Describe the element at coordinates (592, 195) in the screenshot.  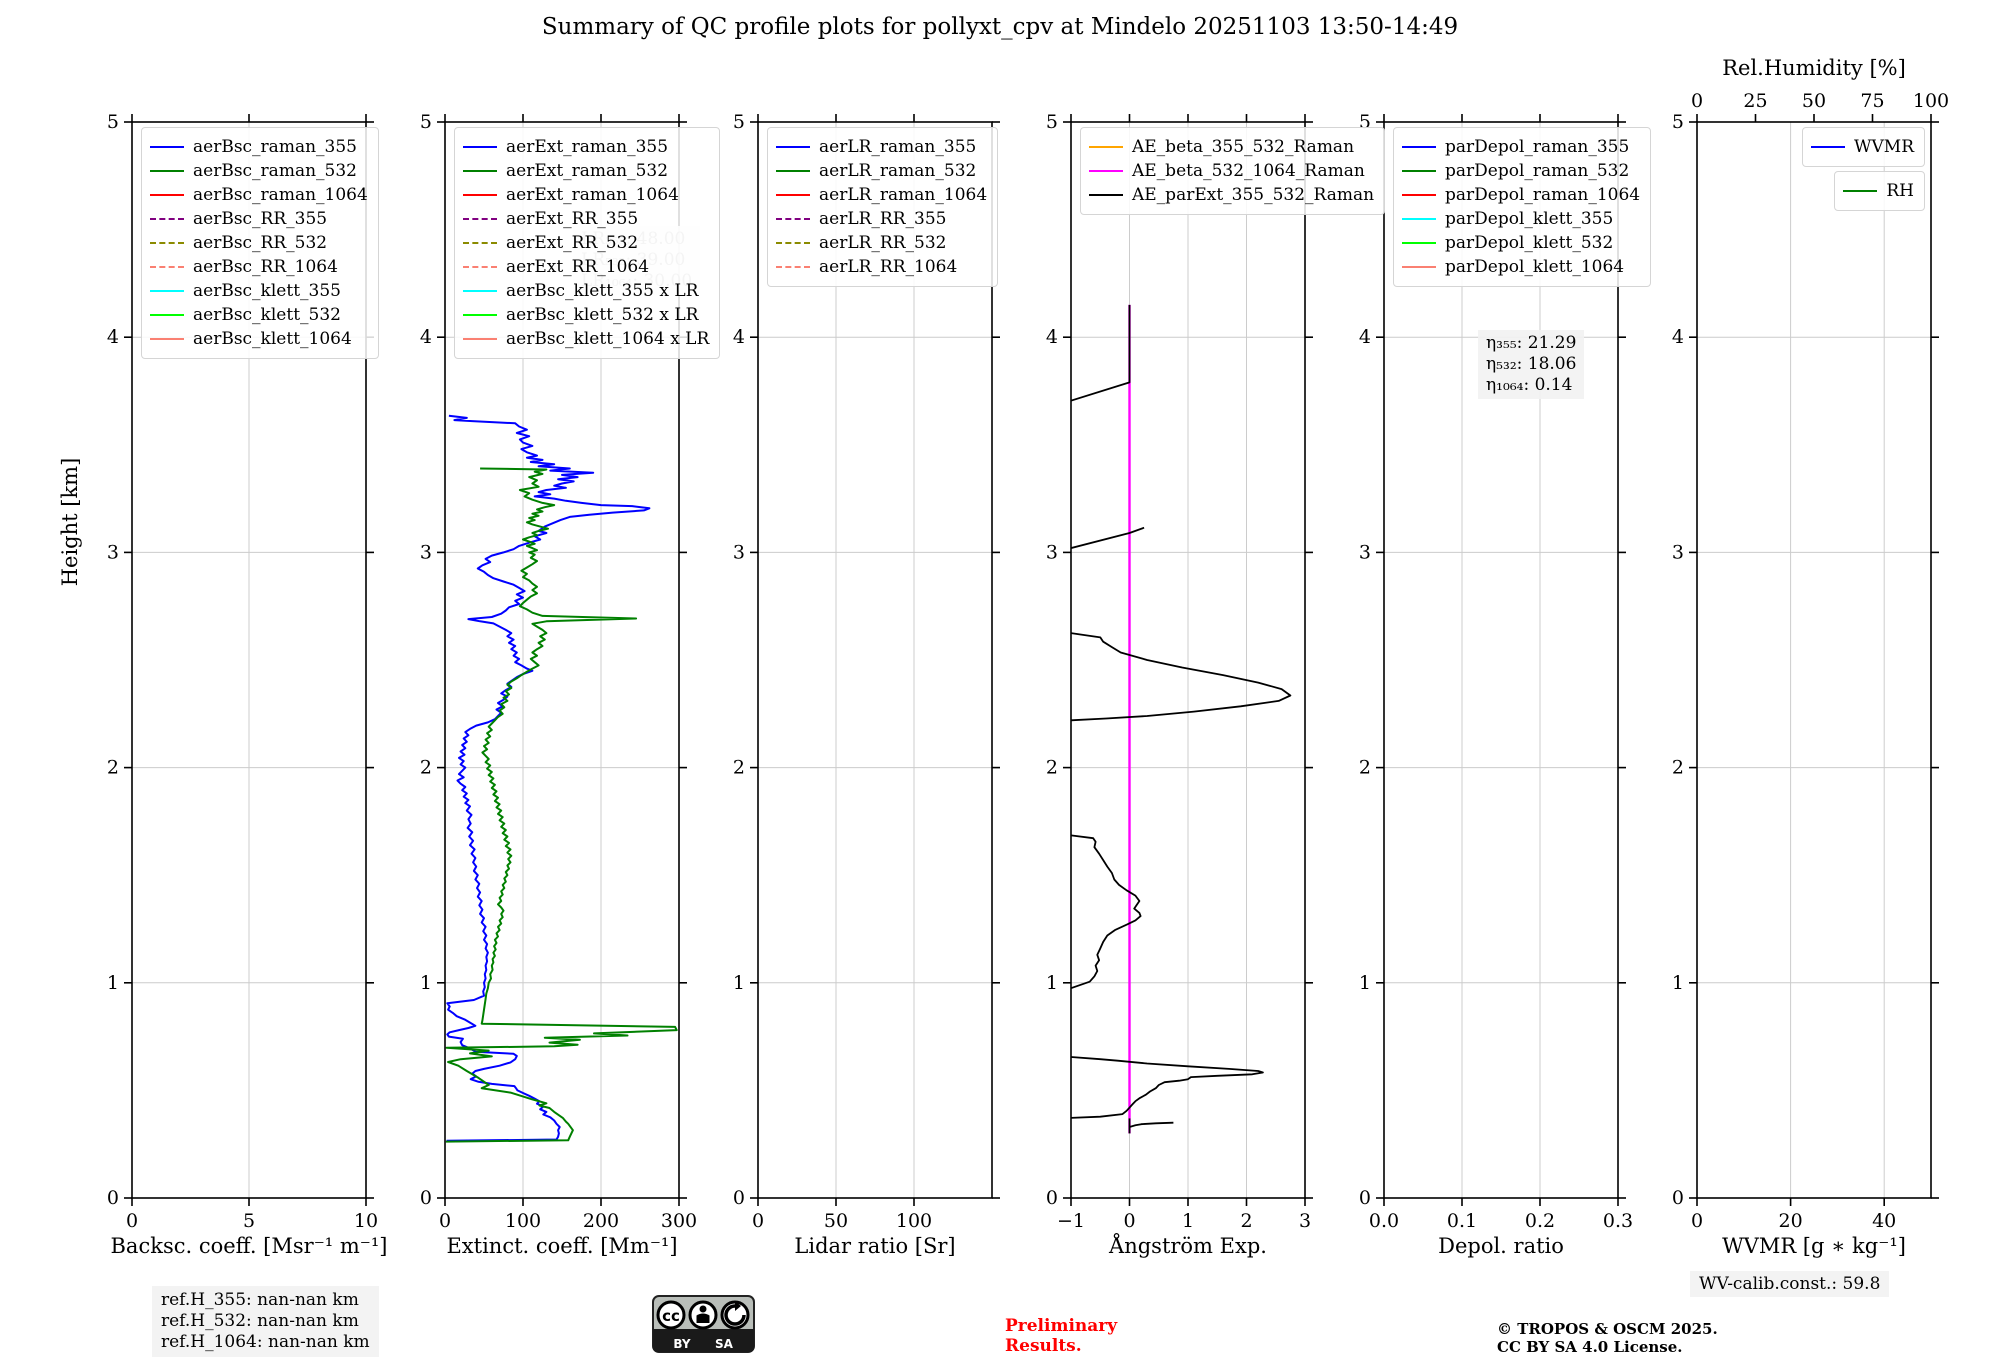
I see `legend-label: aerExt_raman_1064` at that location.